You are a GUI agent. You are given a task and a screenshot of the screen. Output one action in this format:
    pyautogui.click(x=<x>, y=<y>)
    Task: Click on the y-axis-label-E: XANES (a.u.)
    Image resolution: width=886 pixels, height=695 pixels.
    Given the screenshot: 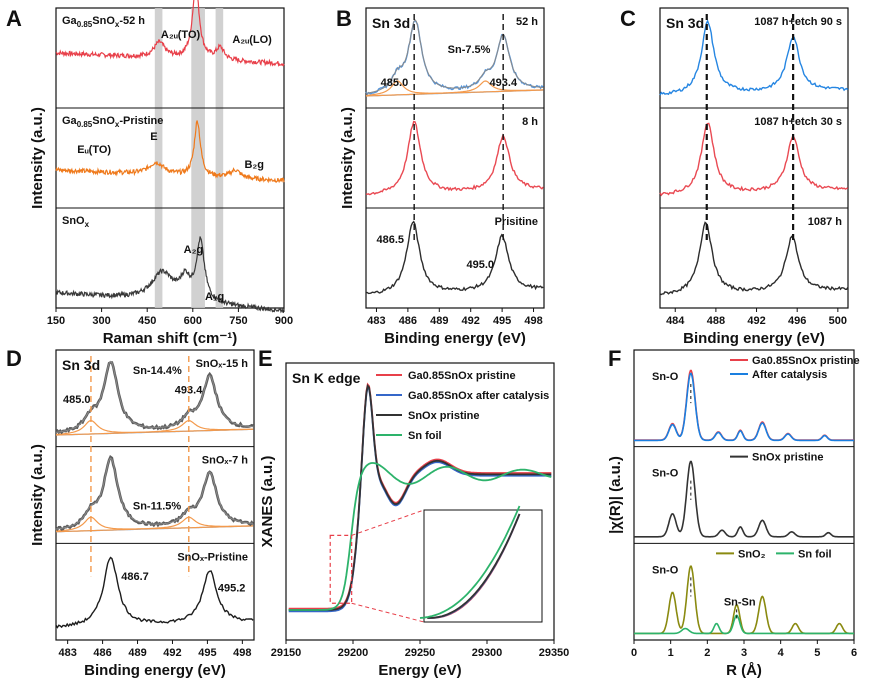 What is the action you would take?
    pyautogui.click(x=267, y=502)
    